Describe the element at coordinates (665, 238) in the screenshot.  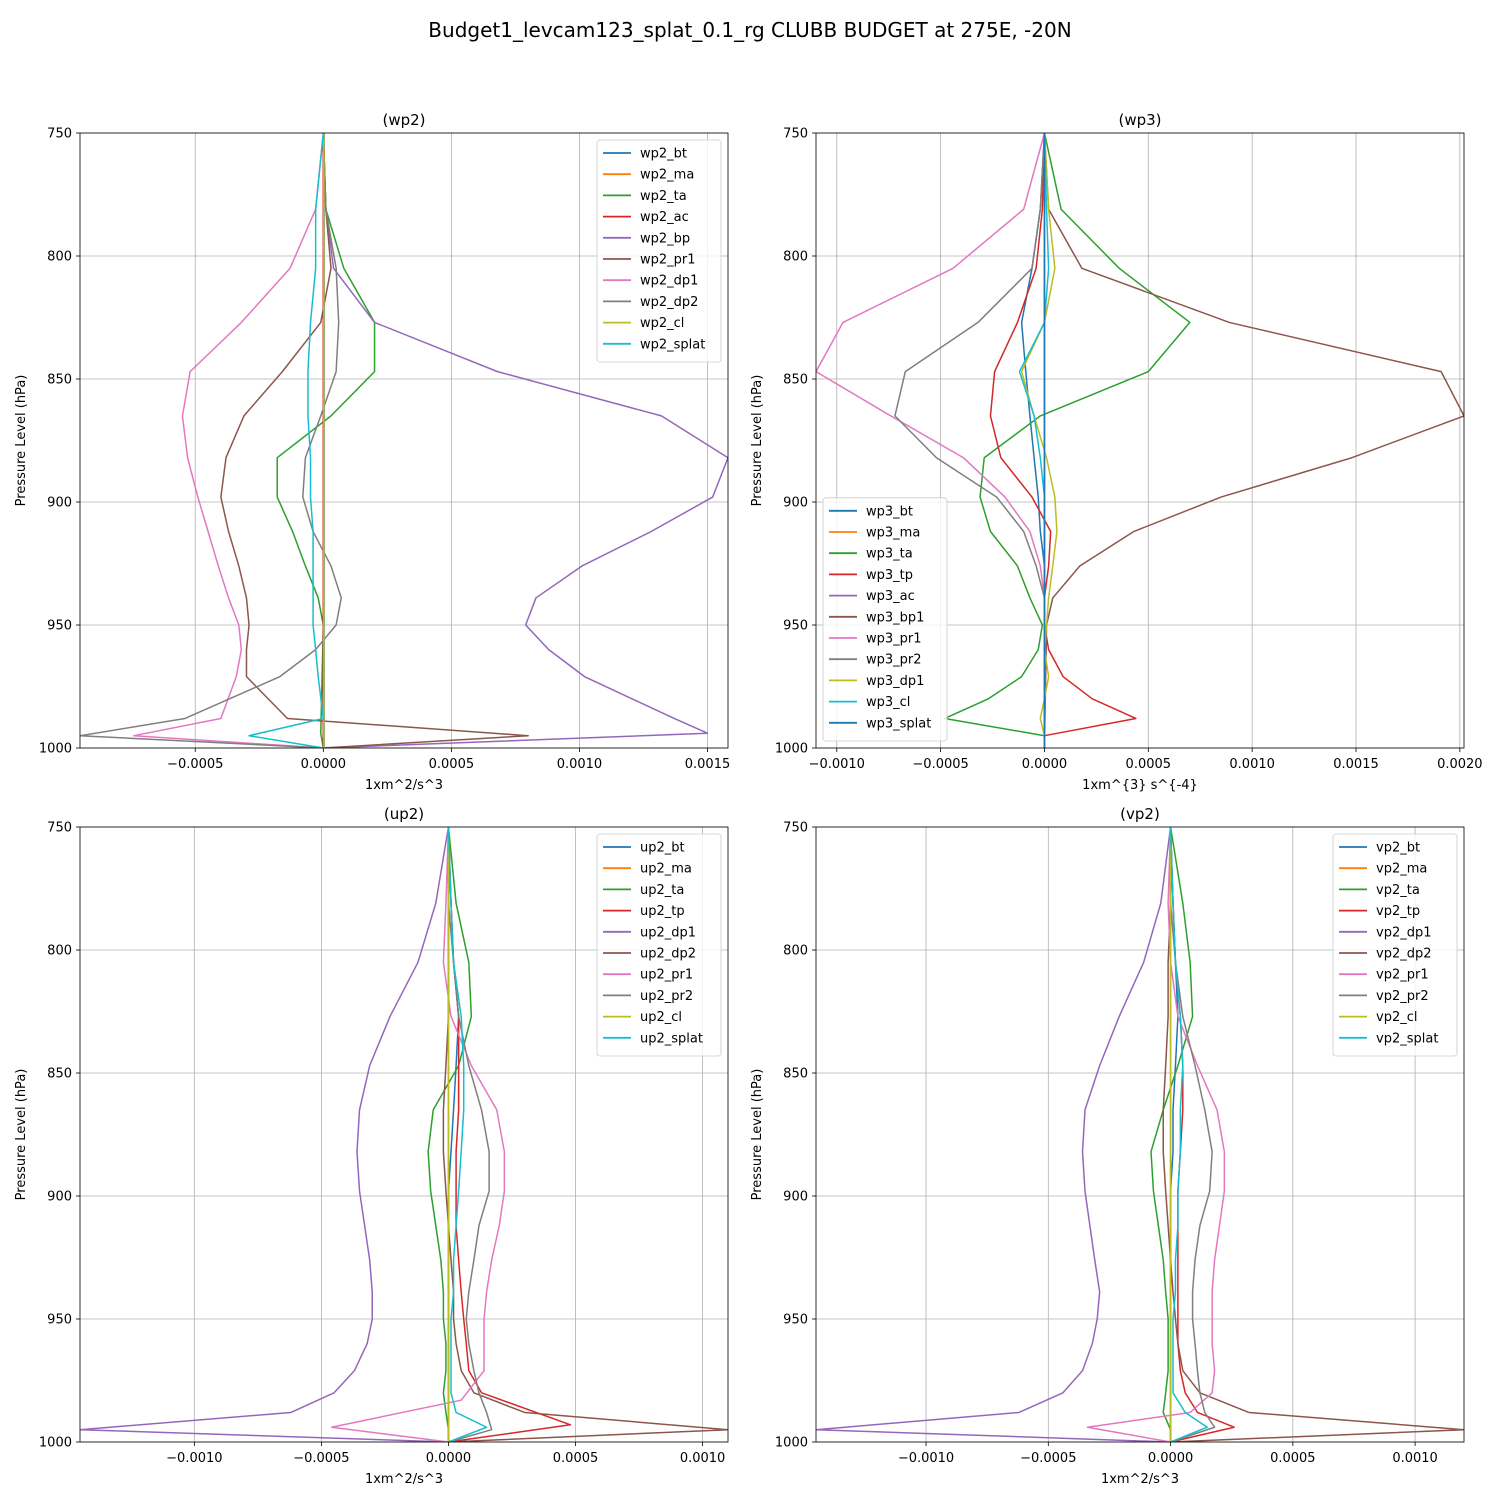
I see `legend-label: wp2_bp` at that location.